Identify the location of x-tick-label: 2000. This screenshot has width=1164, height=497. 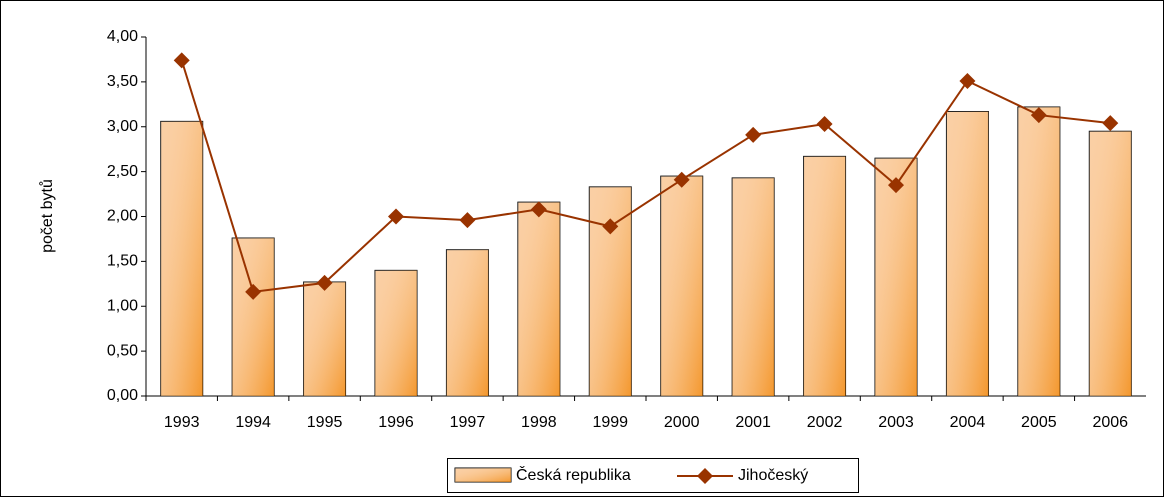
(682, 422).